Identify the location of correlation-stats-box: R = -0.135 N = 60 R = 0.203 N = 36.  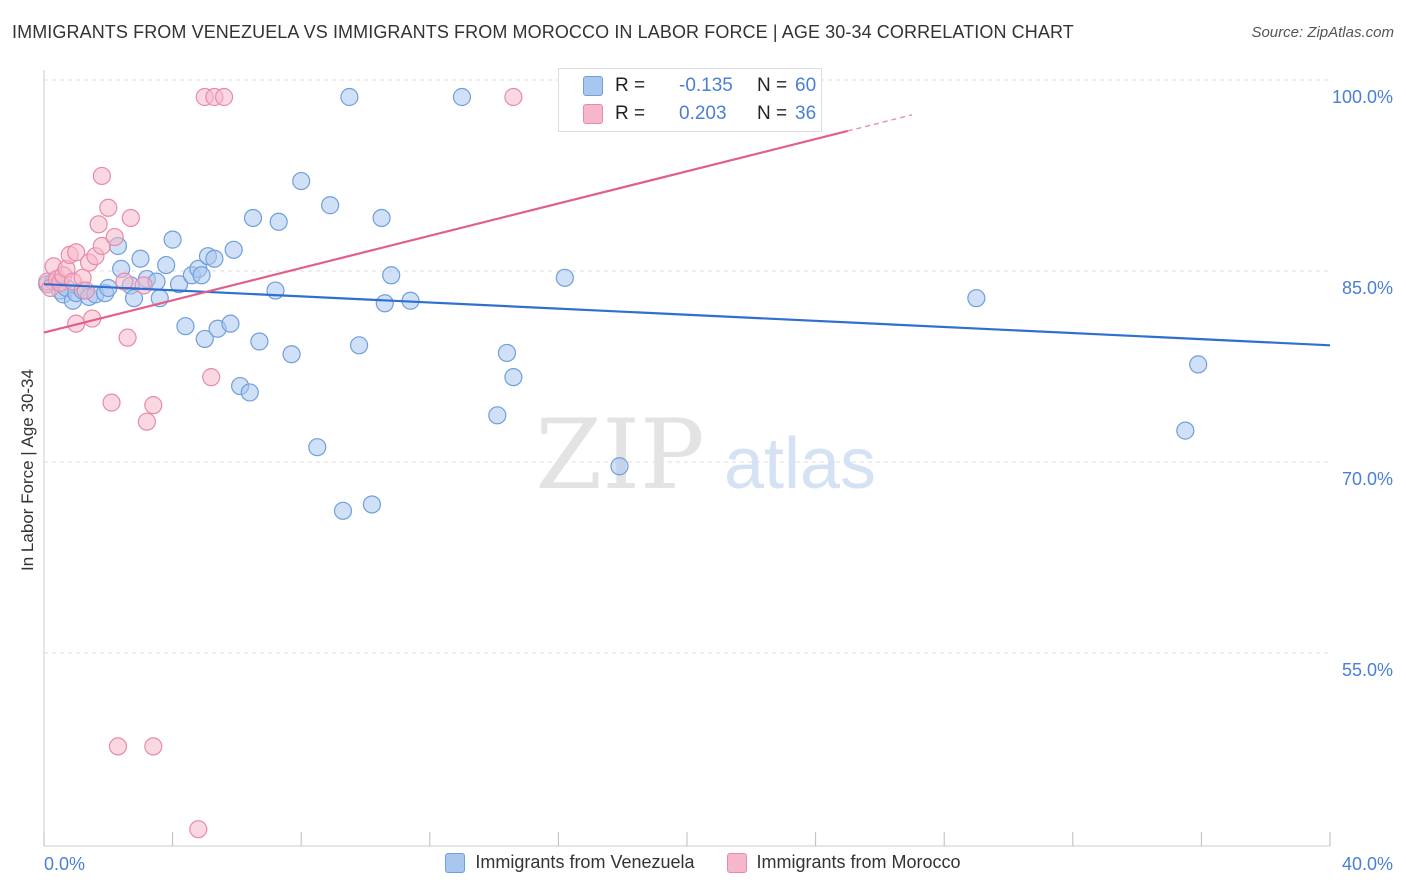
(690, 100).